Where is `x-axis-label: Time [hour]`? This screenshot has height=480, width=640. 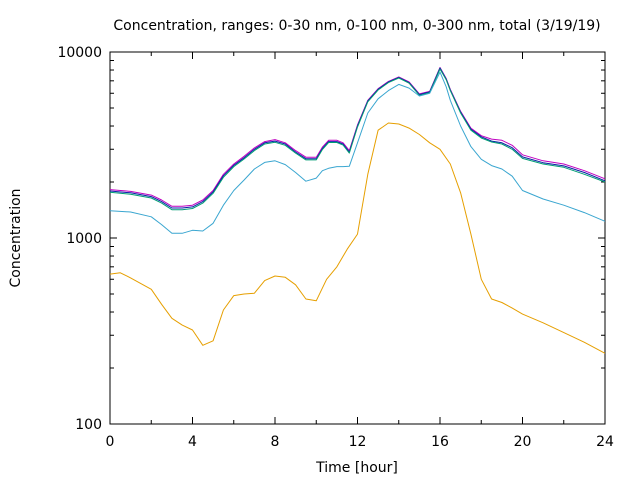 x-axis-label: Time [hour] is located at coordinates (356, 468).